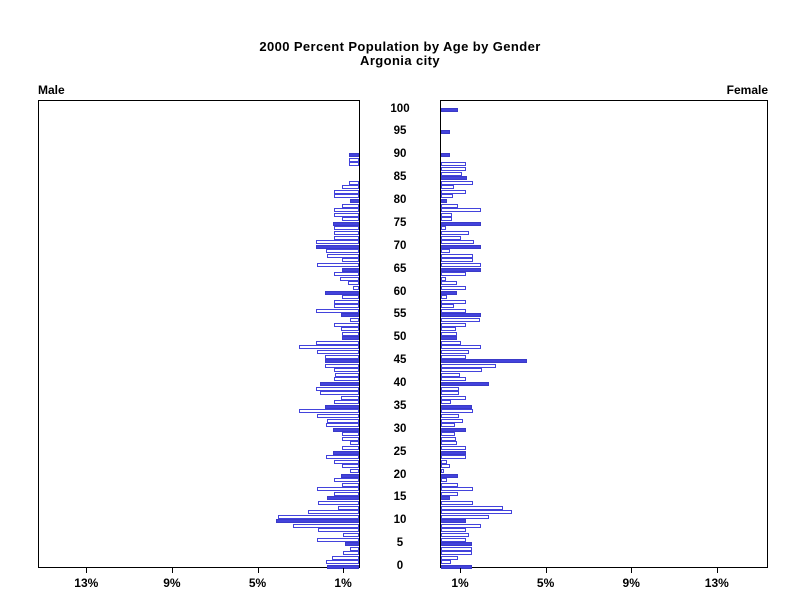  I want to click on female-tick-label-13%: 13%, so click(716, 583).